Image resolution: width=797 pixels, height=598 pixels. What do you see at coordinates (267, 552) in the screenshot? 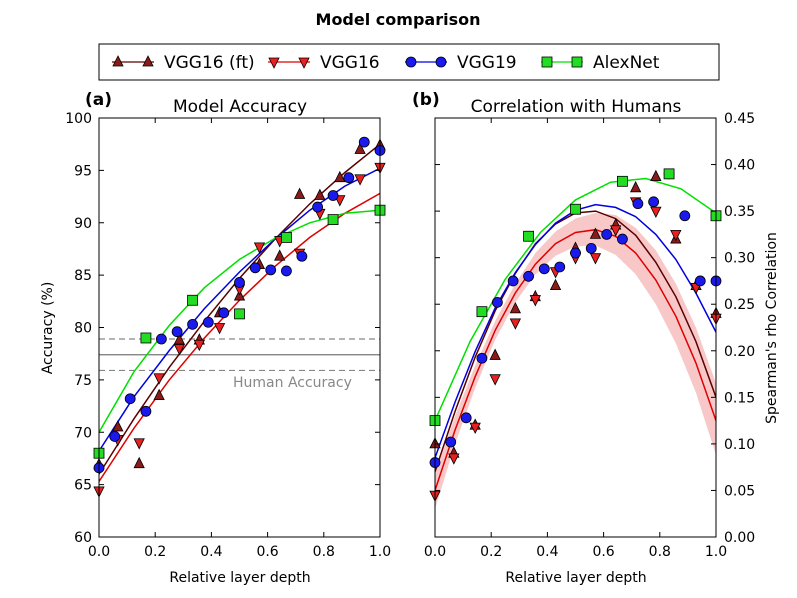
I see `x-tick-label-a: 0.6` at bounding box center [267, 552].